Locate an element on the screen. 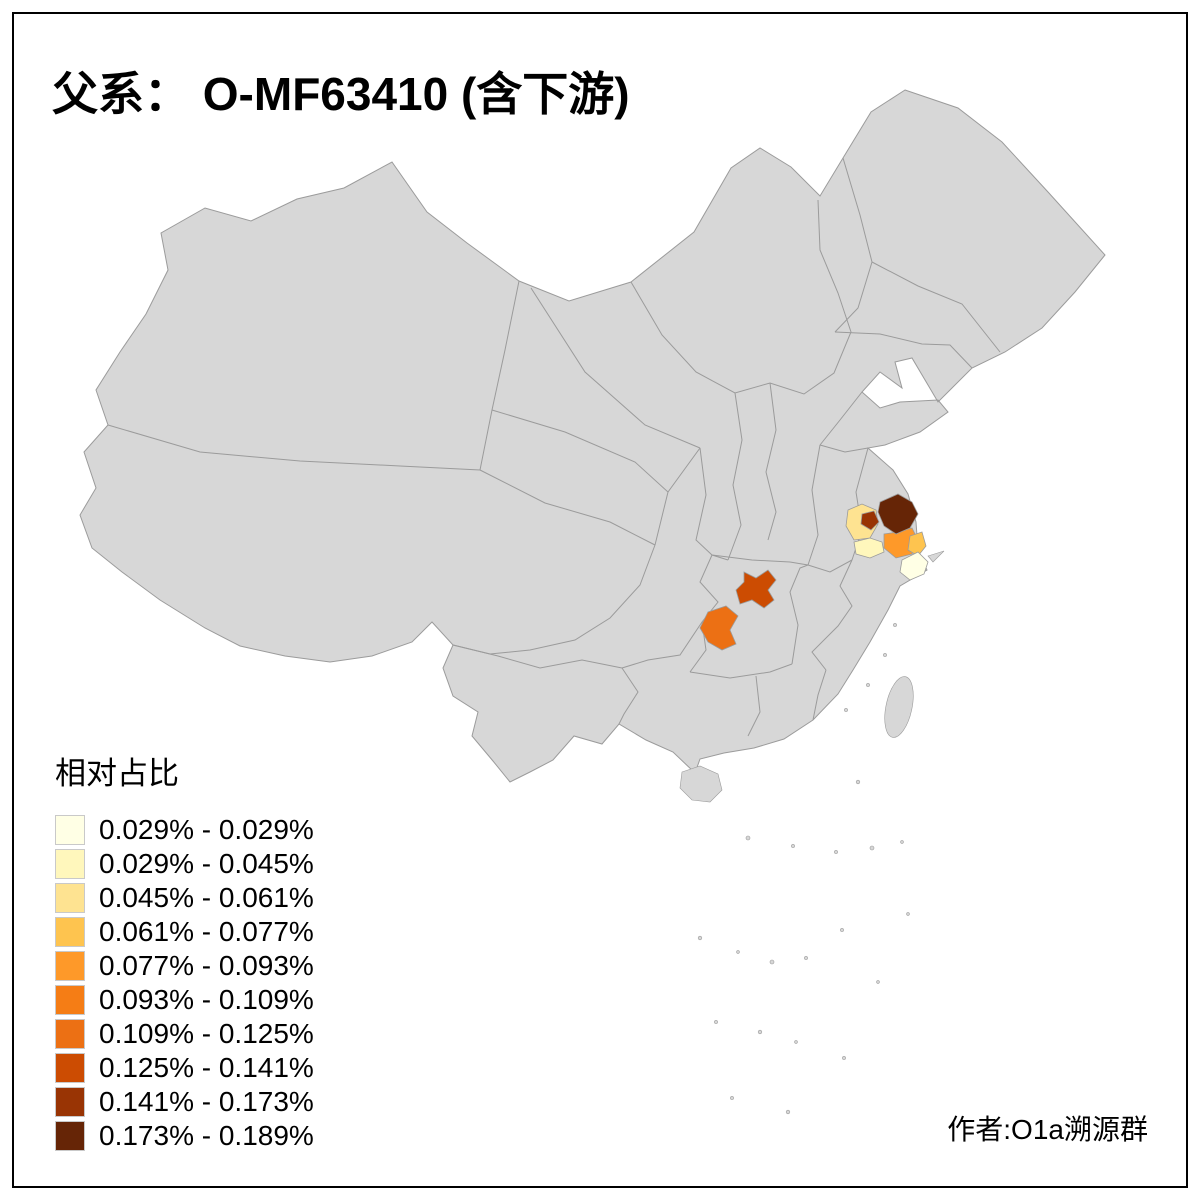 This screenshot has height=1200, width=1200. legend-row: 0.093% - 0.109% is located at coordinates (184, 1000).